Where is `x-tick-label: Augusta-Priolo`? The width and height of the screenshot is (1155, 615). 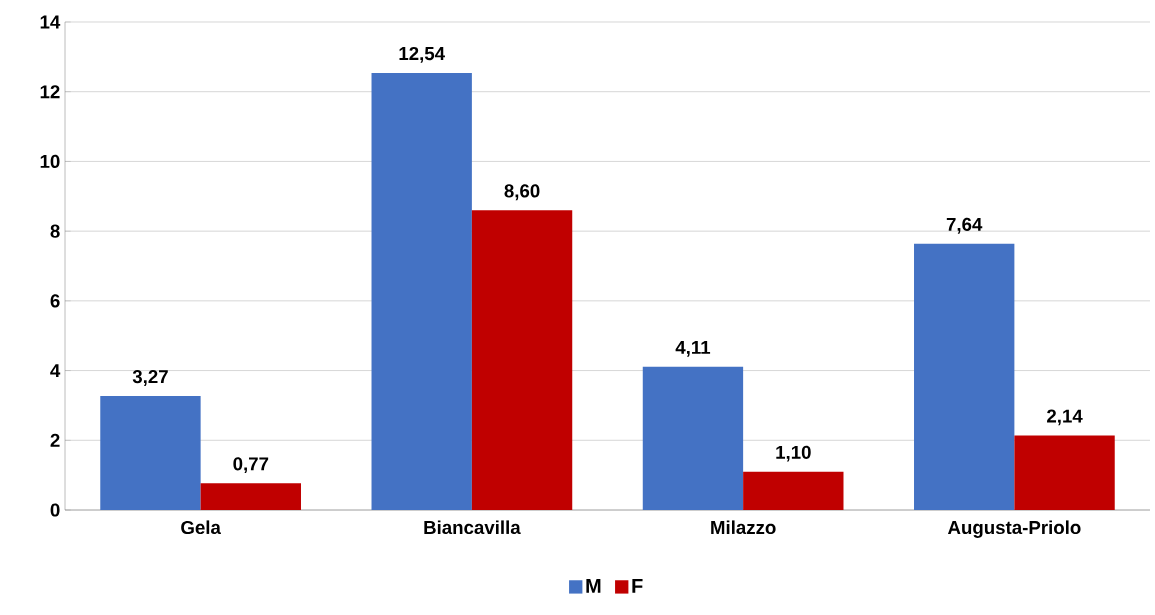 x-tick-label: Augusta-Priolo is located at coordinates (1014, 529).